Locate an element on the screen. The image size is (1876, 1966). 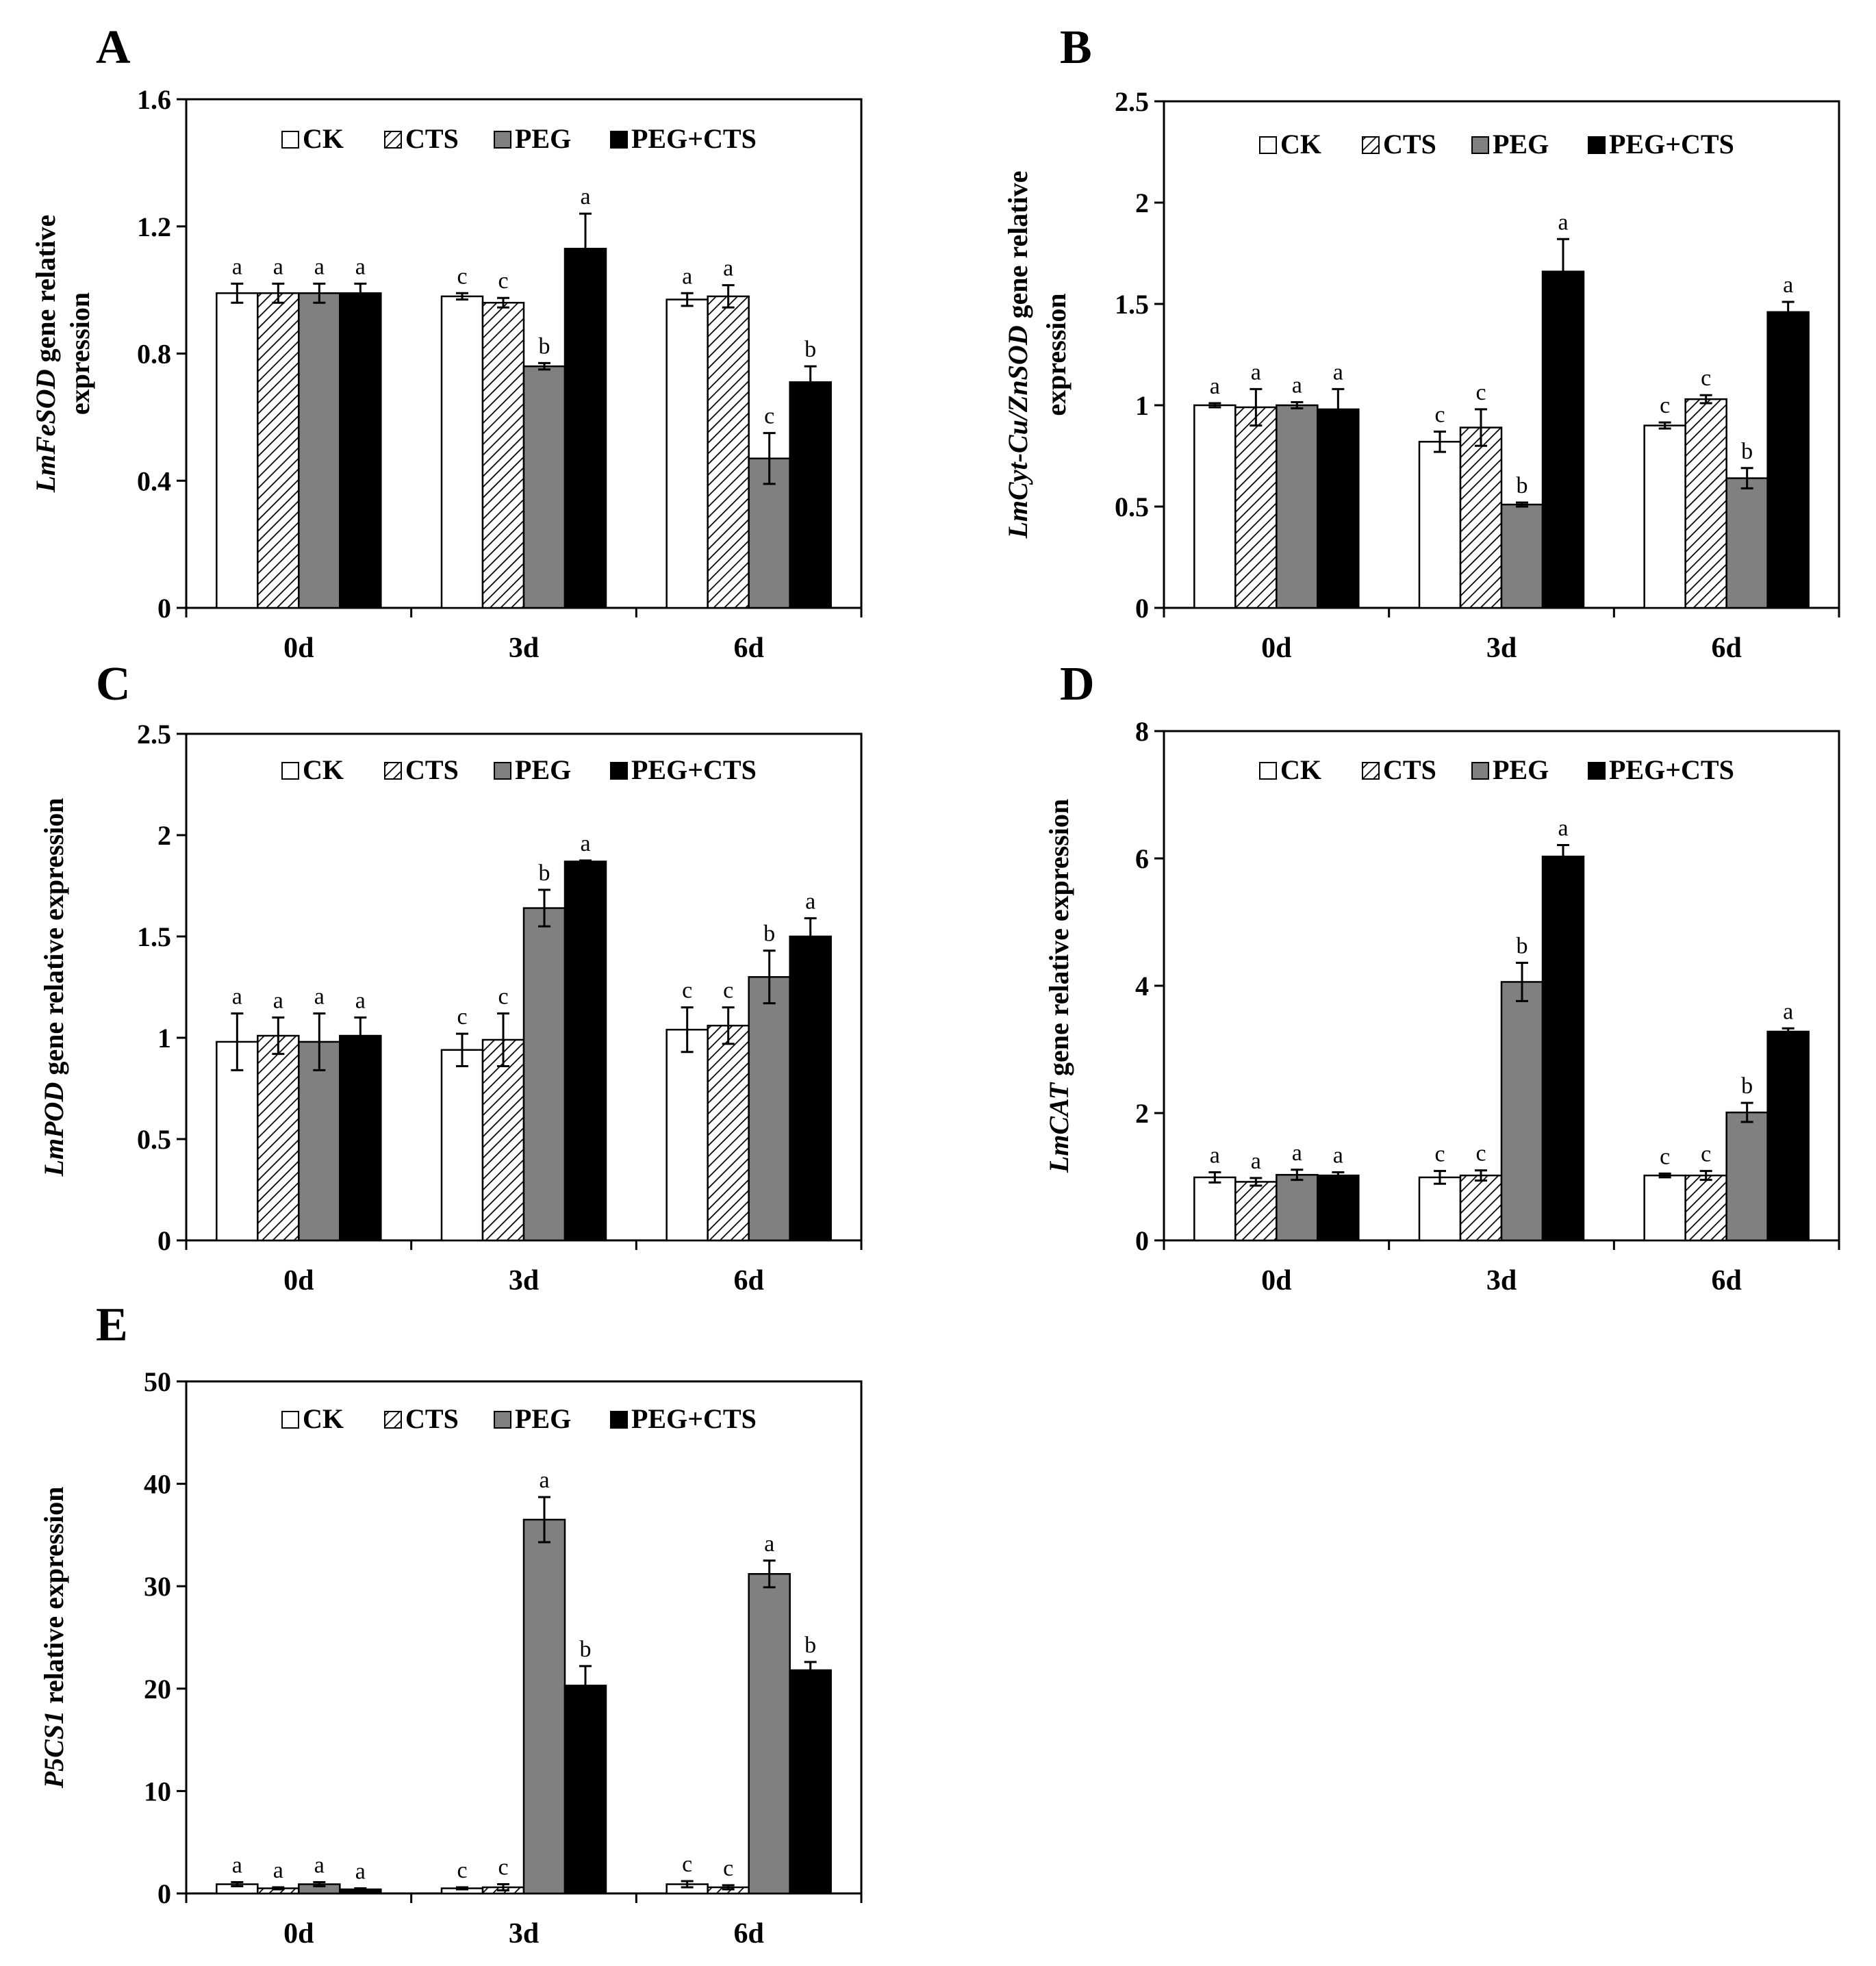
y-tick-label: 10 is located at coordinates (158, 1791).